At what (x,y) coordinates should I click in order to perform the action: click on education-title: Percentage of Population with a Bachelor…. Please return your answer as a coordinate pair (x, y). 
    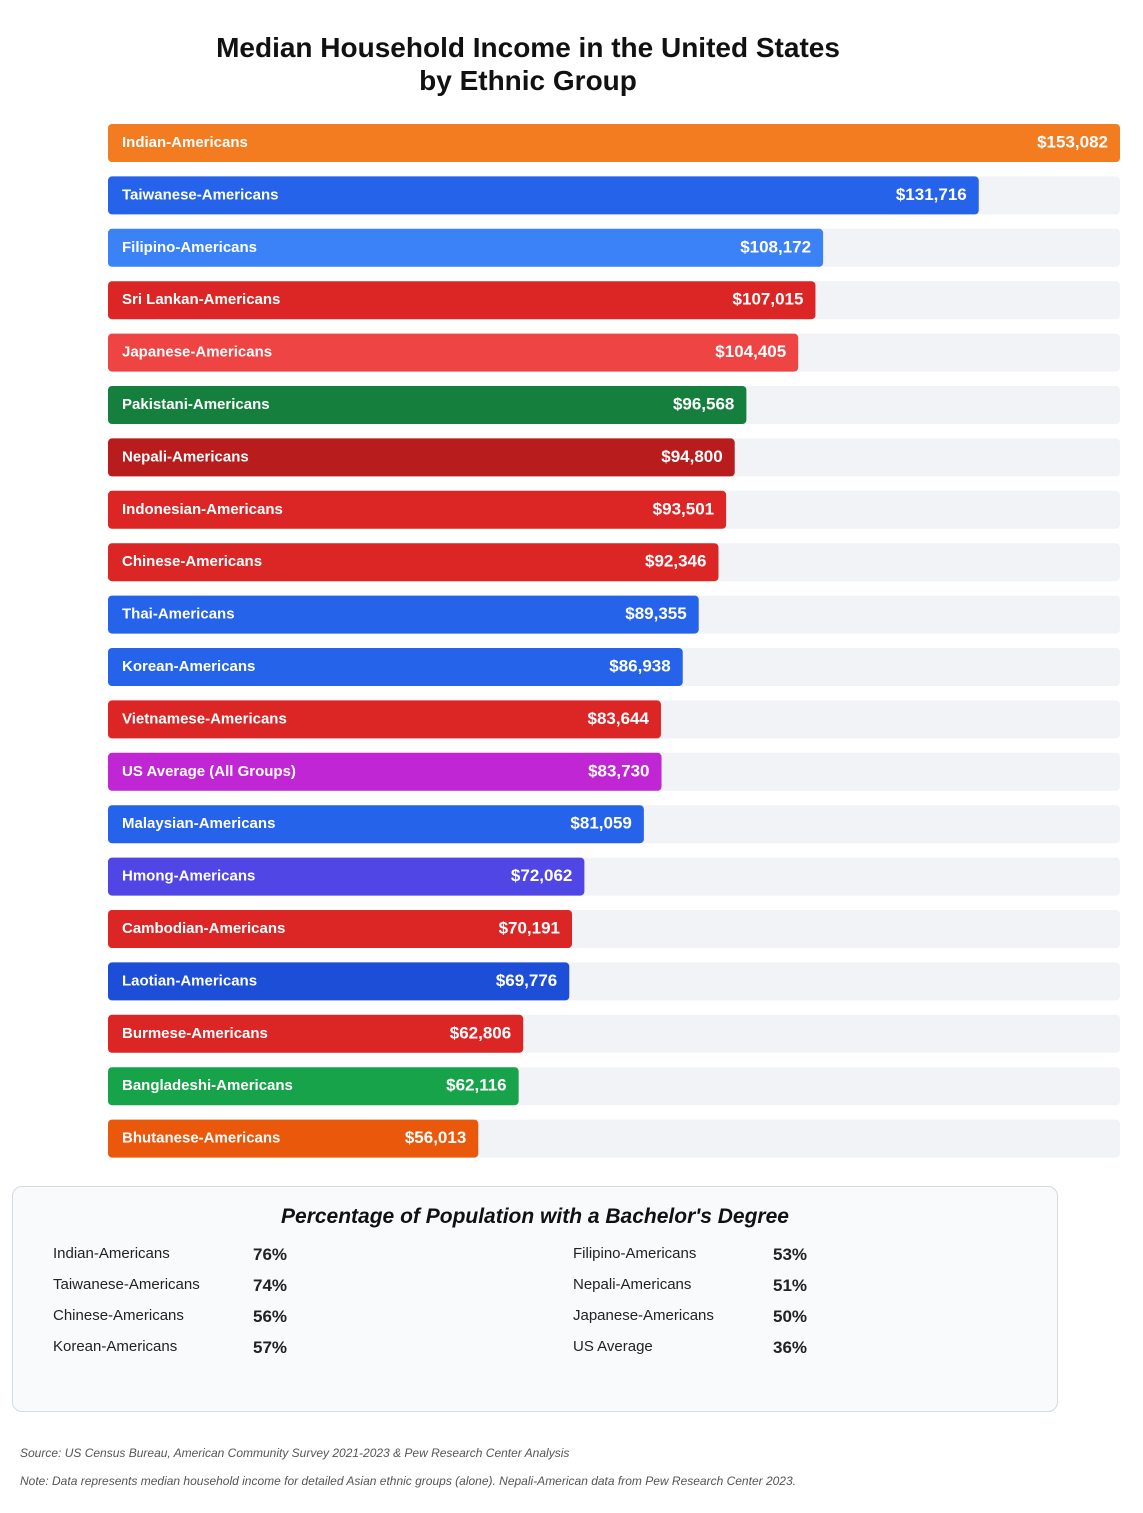
    Looking at the image, I should click on (535, 1216).